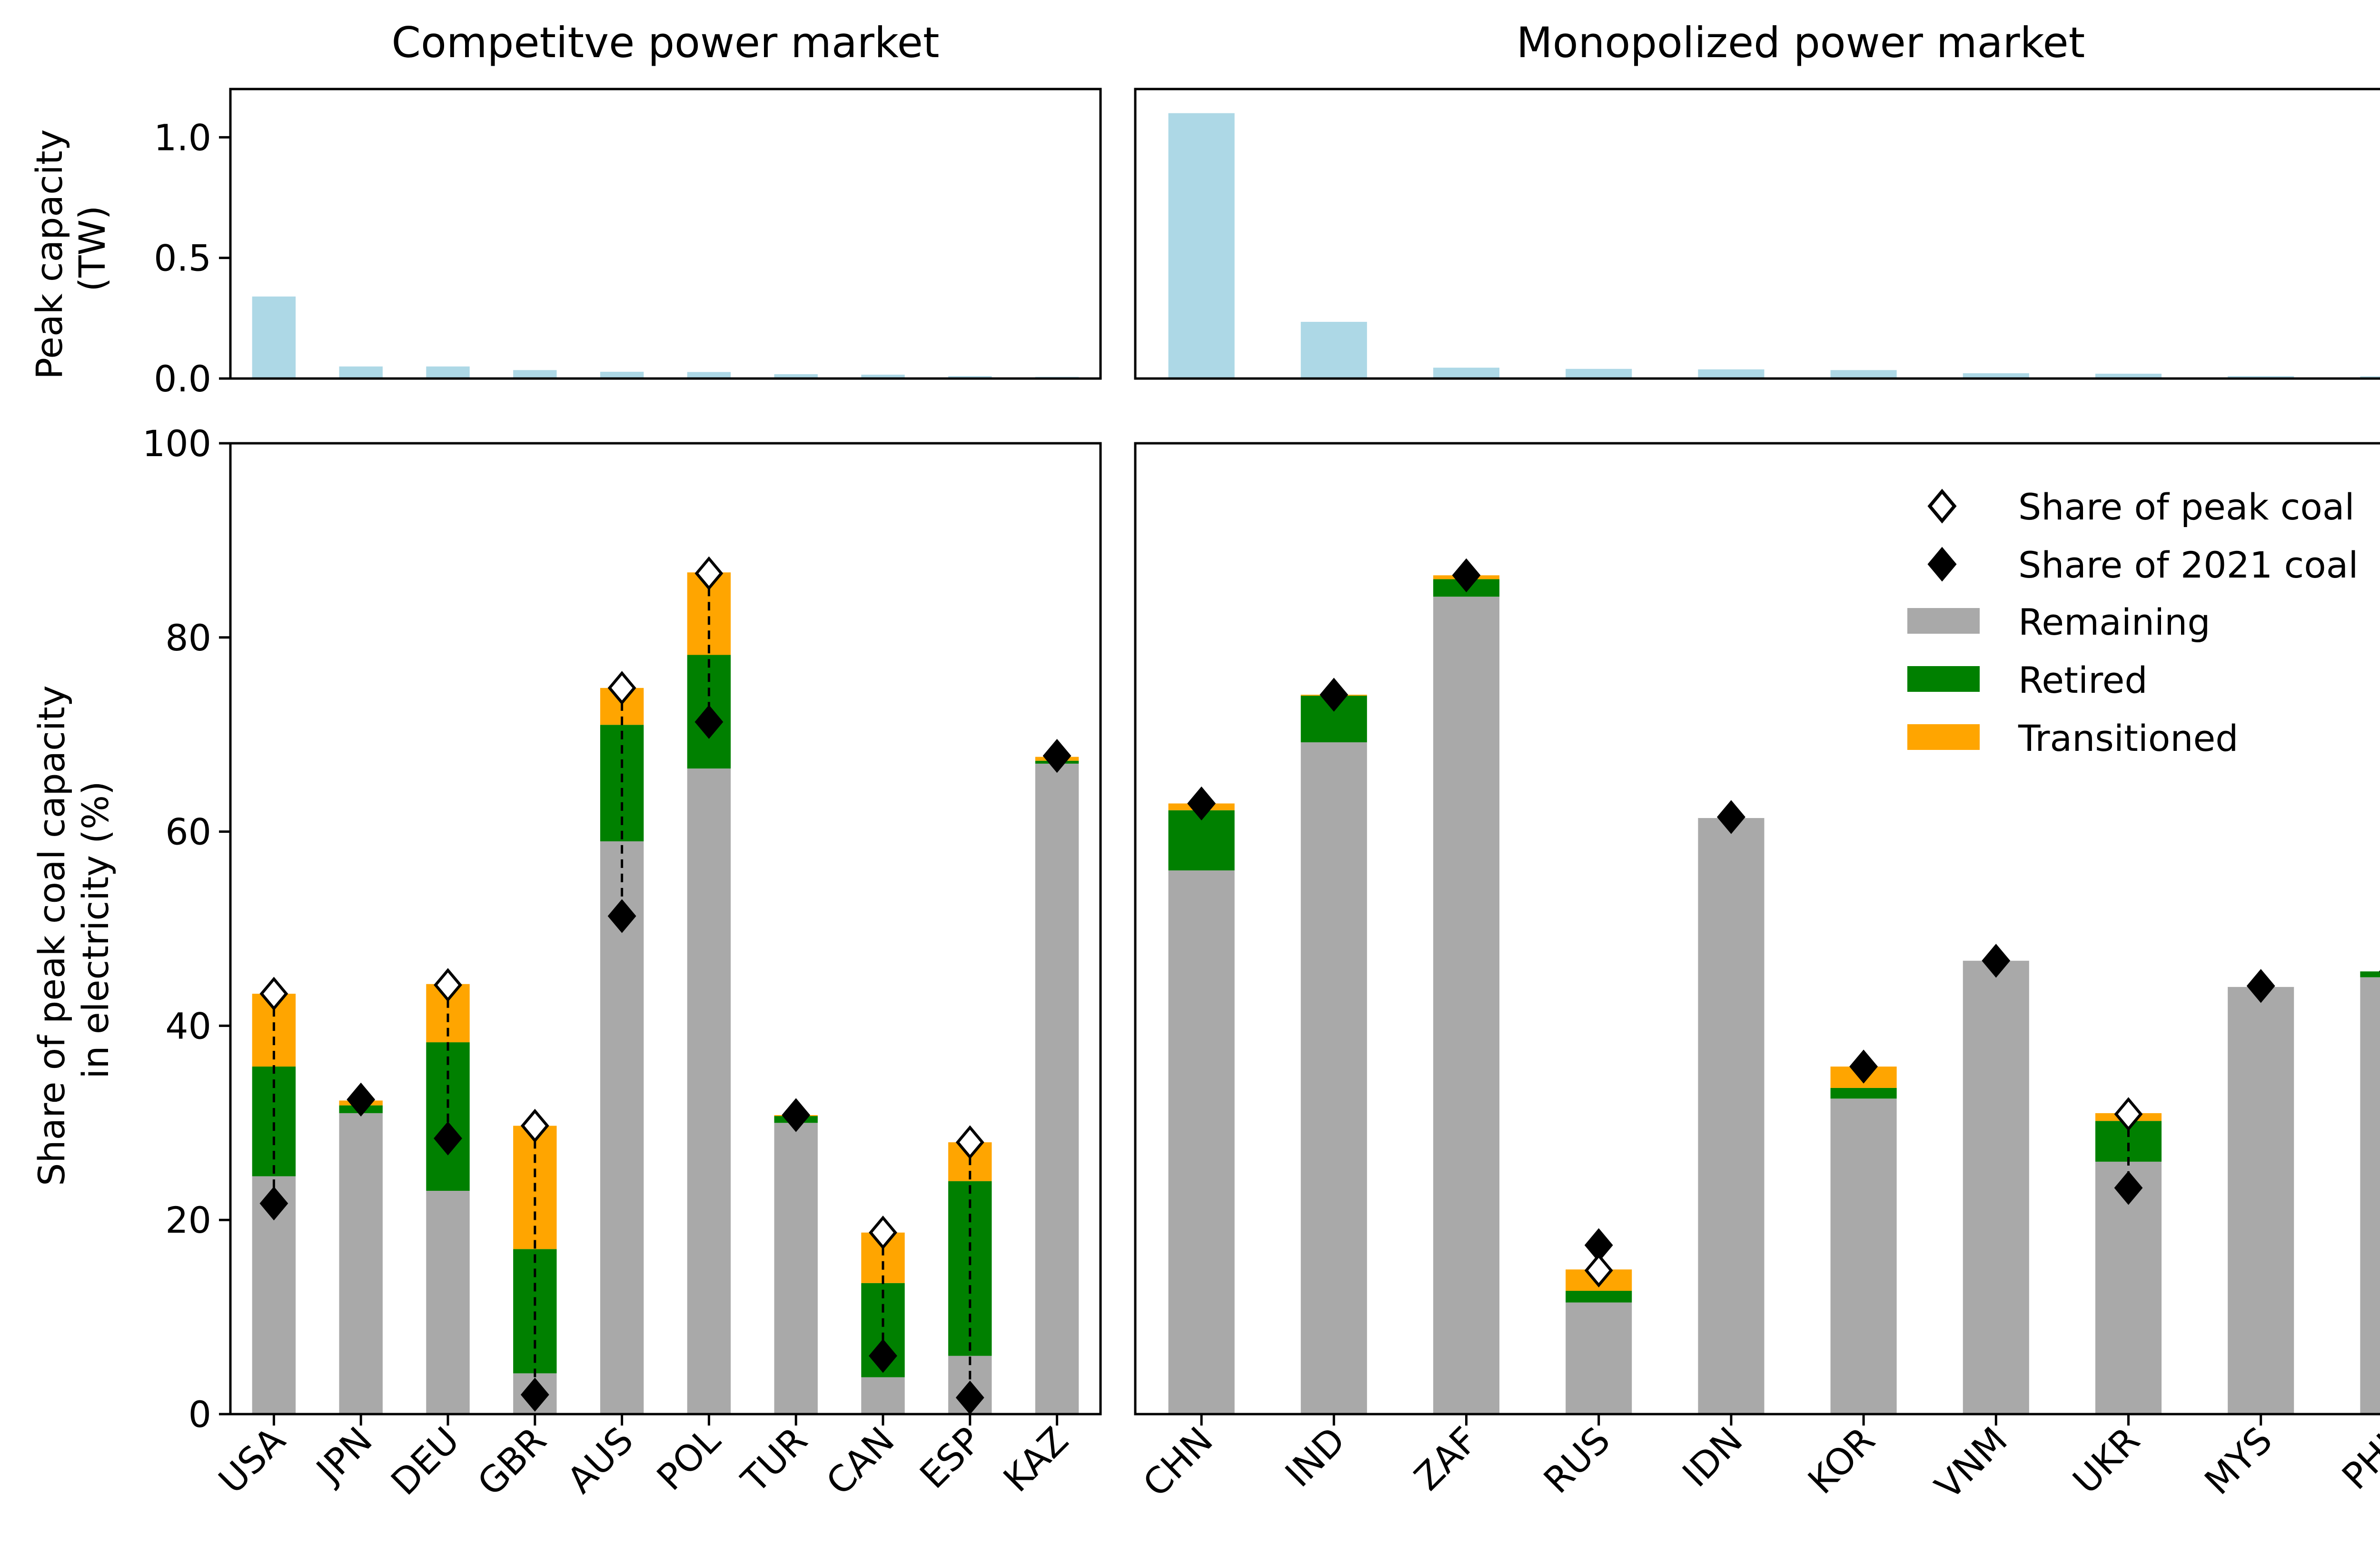  What do you see at coordinates (2128, 738) in the screenshot?
I see `legend-label-transitioned: Transitioned` at bounding box center [2128, 738].